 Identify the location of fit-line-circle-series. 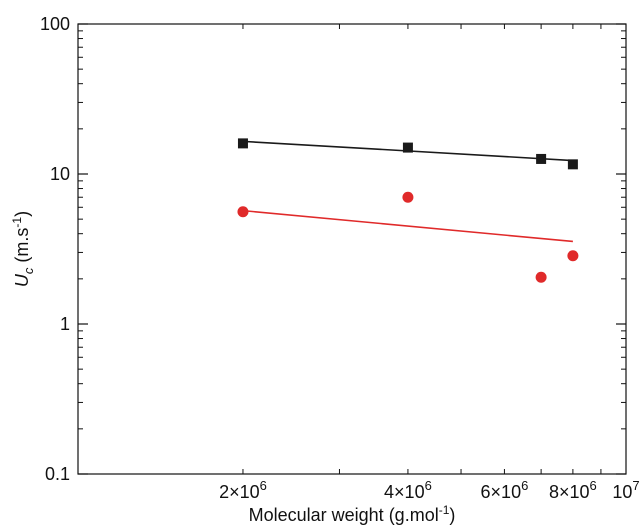
(407, 226).